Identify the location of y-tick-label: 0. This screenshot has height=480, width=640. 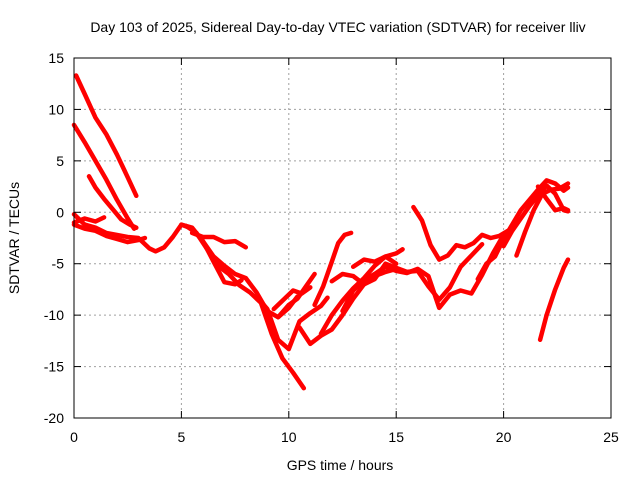
(60, 212).